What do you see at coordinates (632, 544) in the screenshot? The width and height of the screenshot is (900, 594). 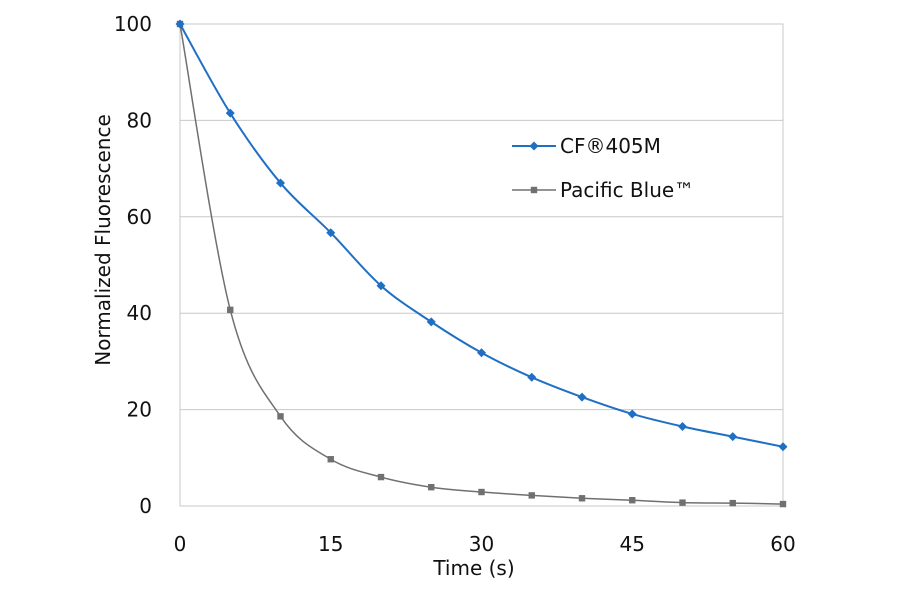 I see `x-tick-label: 45` at bounding box center [632, 544].